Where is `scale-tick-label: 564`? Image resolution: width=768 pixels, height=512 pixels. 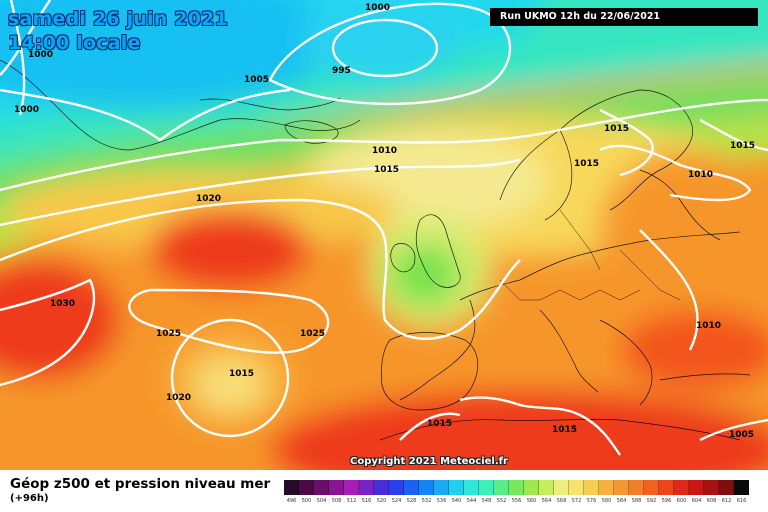 scale-tick-label: 564 is located at coordinates (546, 501).